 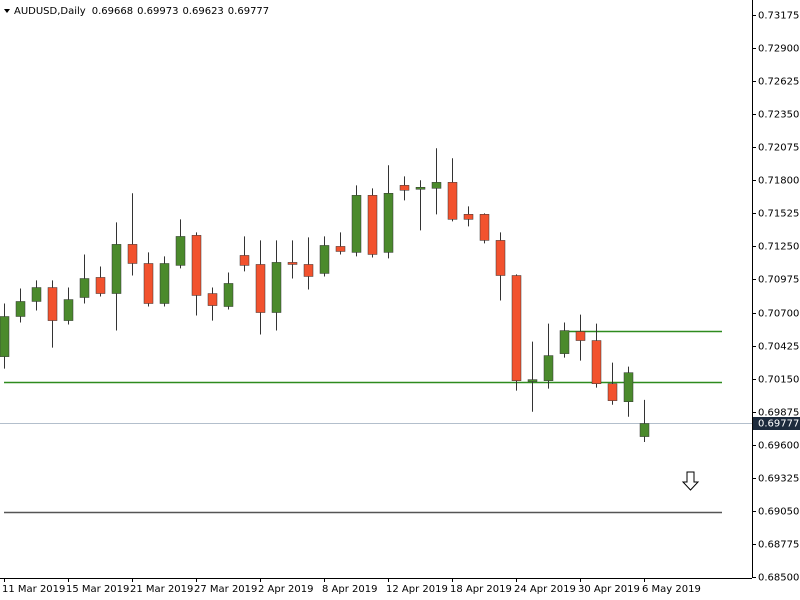 I want to click on y-tick-label: 0.68775, so click(x=778, y=545).